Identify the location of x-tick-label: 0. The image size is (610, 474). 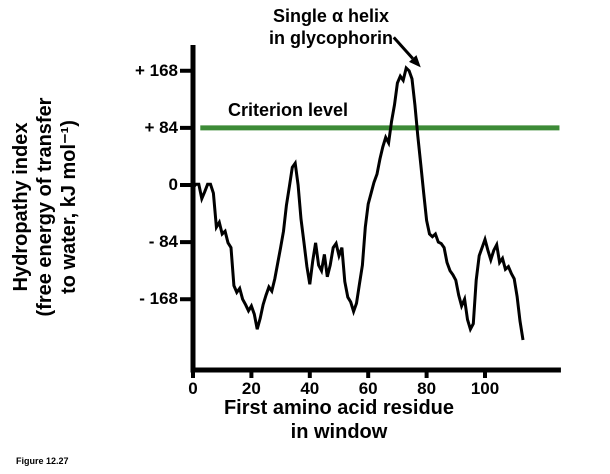
(193, 388).